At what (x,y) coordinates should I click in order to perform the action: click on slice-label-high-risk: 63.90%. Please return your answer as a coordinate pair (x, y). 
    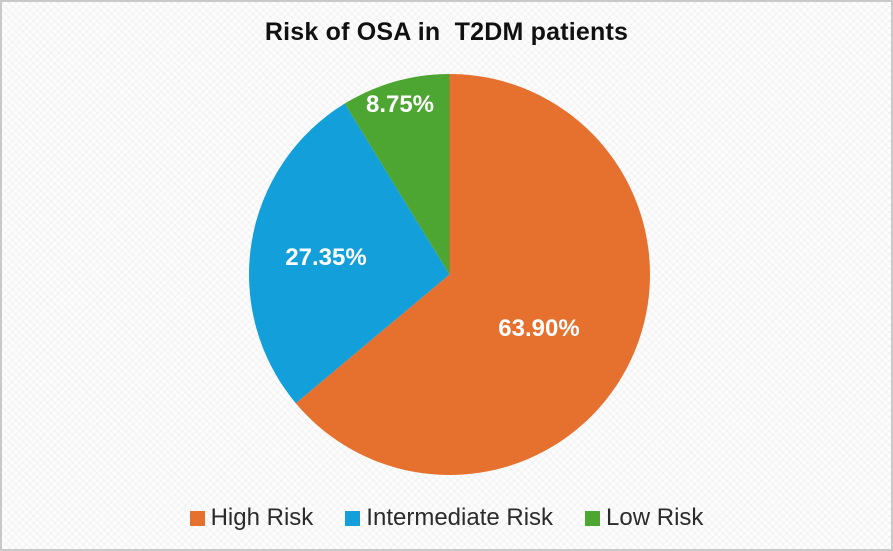
    Looking at the image, I should click on (539, 328).